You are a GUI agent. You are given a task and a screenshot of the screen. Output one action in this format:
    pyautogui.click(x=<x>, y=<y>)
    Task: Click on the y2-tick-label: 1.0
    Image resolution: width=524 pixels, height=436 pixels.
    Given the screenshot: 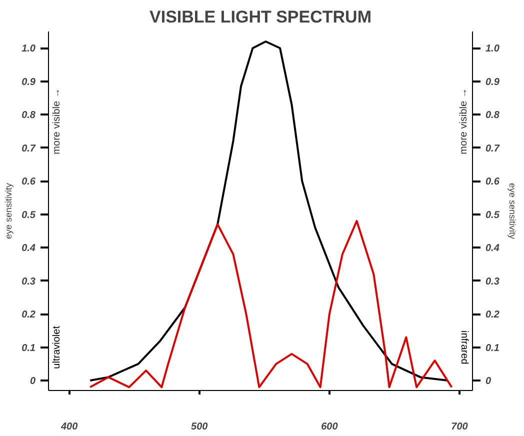 What is the action you would take?
    pyautogui.click(x=493, y=49)
    